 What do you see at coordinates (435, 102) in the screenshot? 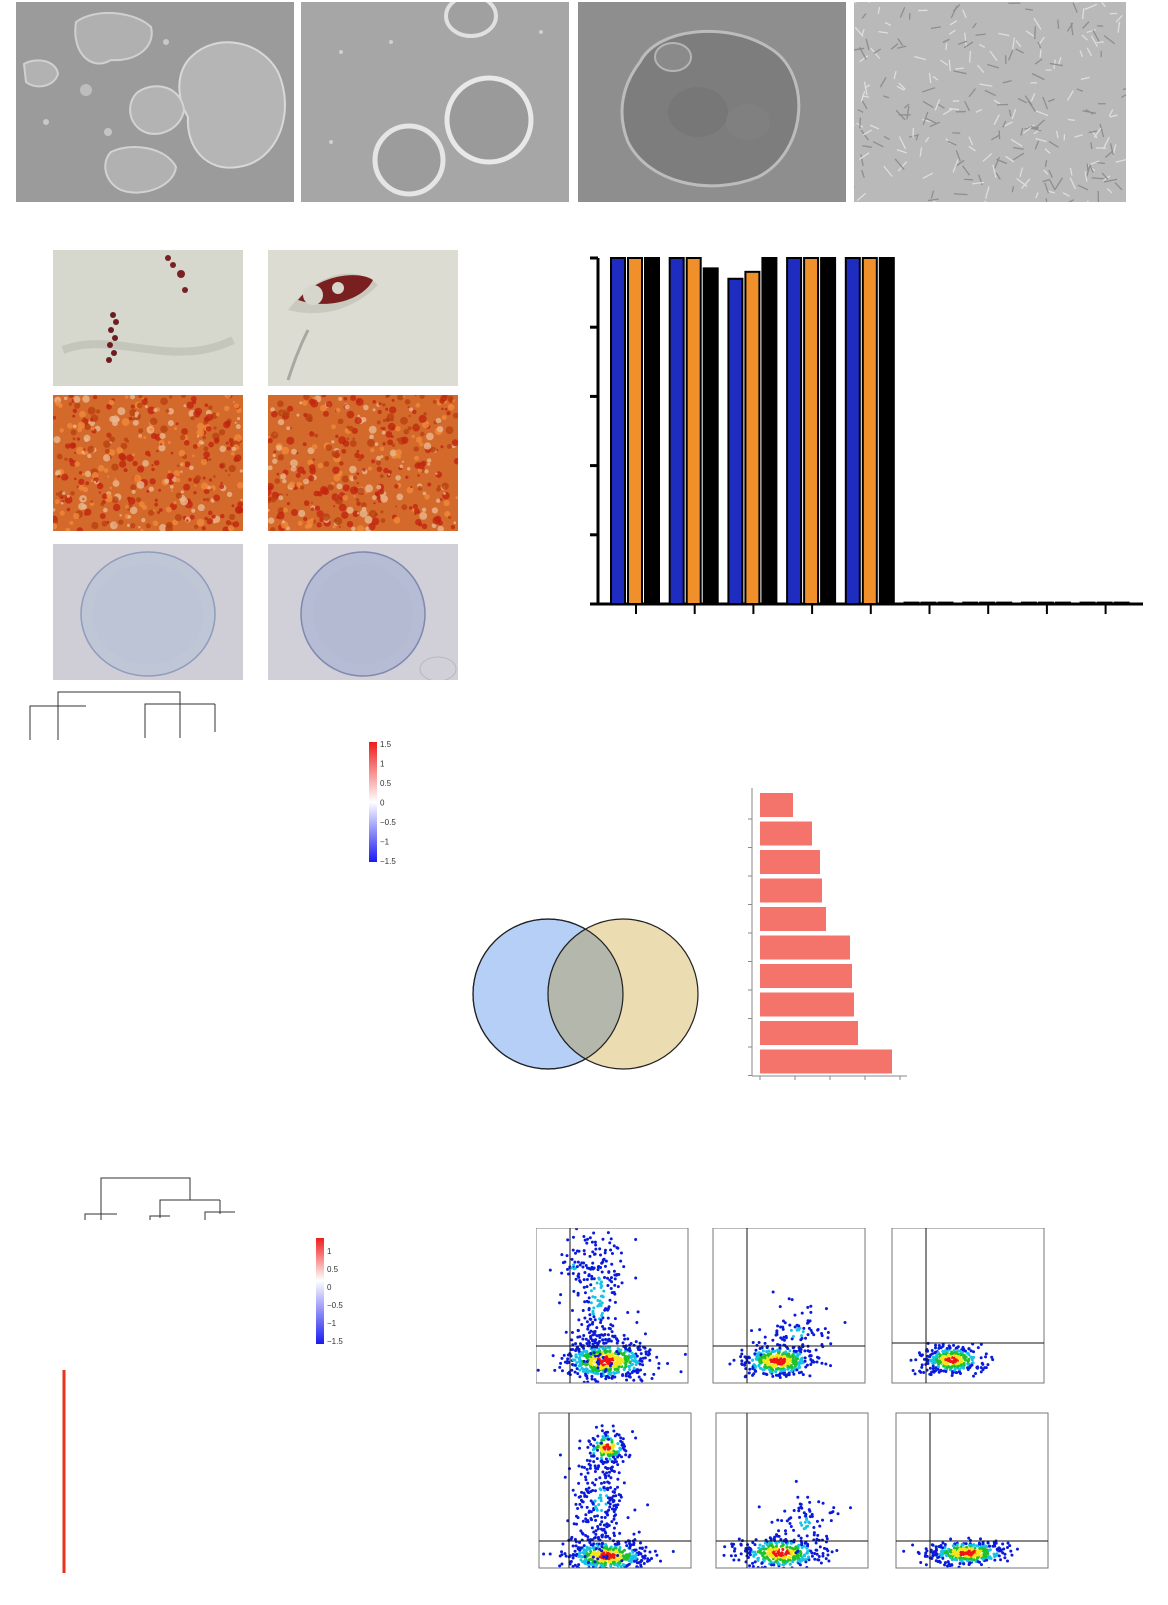
I see `micrograph-spheroids` at bounding box center [435, 102].